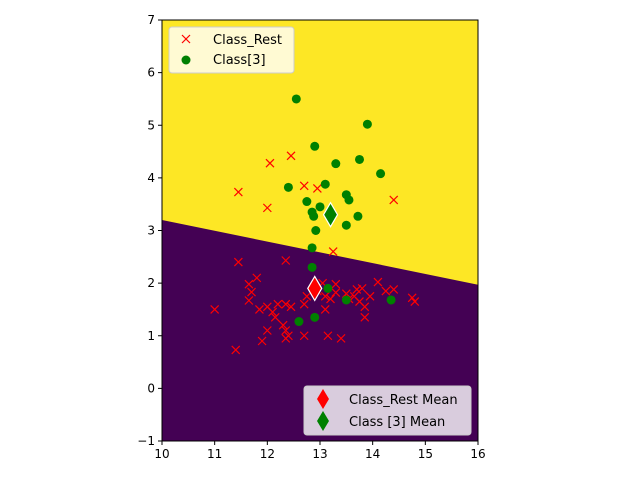 This screenshot has width=640, height=480. What do you see at coordinates (323, 421) in the screenshot?
I see `legend-green-diamond-icon` at bounding box center [323, 421].